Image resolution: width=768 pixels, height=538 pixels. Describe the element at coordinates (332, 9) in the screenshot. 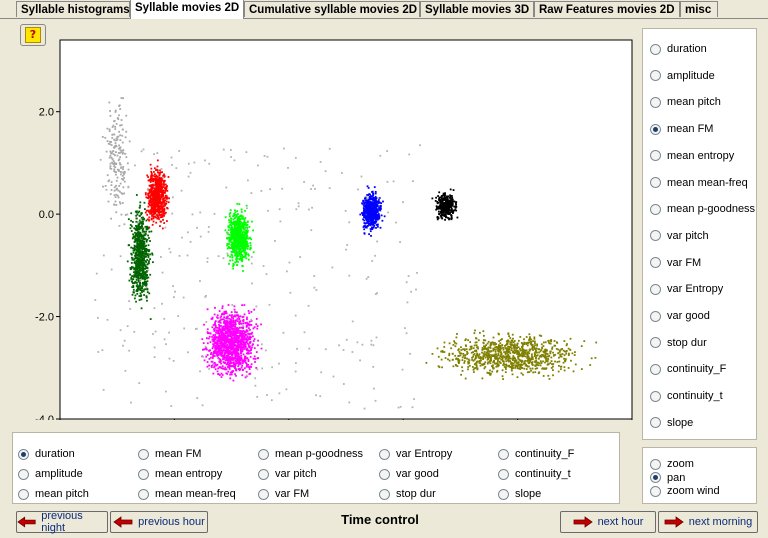

I see `tab-cumulative-syllable-movies-2d: Cumulative syllable movies 2D` at that location.